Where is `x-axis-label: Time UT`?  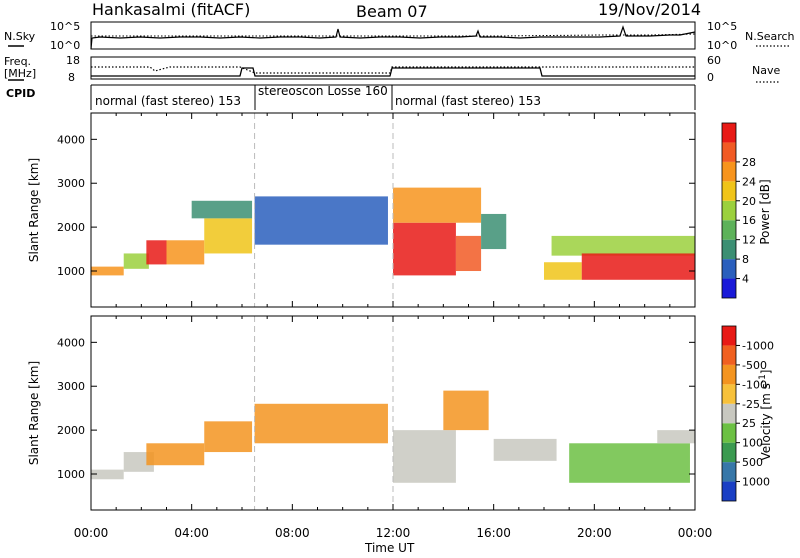
x-axis-label: Time UT is located at coordinates (389, 547).